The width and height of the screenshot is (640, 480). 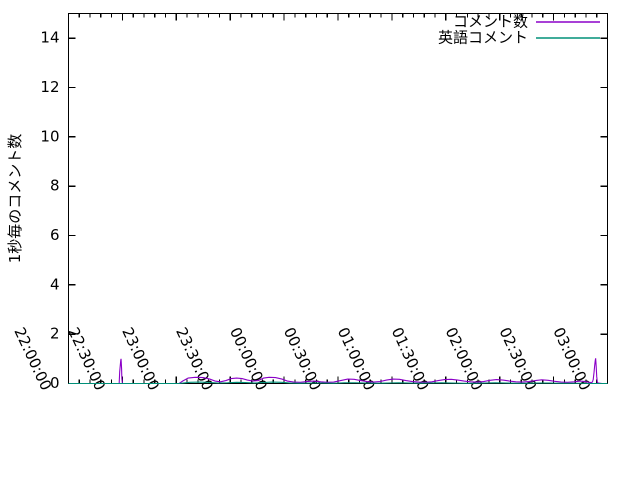 I want to click on y-tick-label: 12, so click(x=49, y=87).